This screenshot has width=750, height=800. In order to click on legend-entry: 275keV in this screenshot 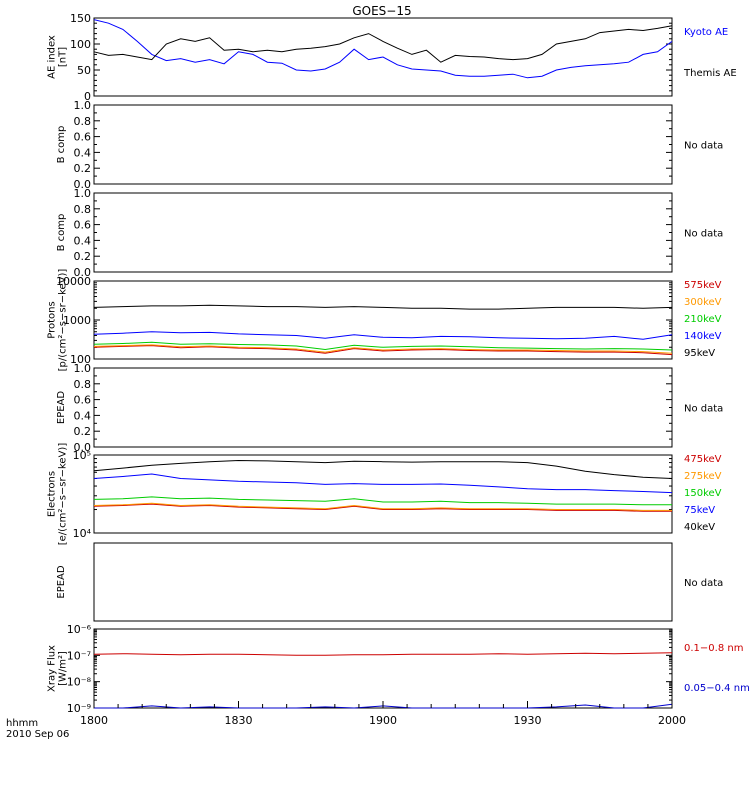, I will do `click(703, 476)`.